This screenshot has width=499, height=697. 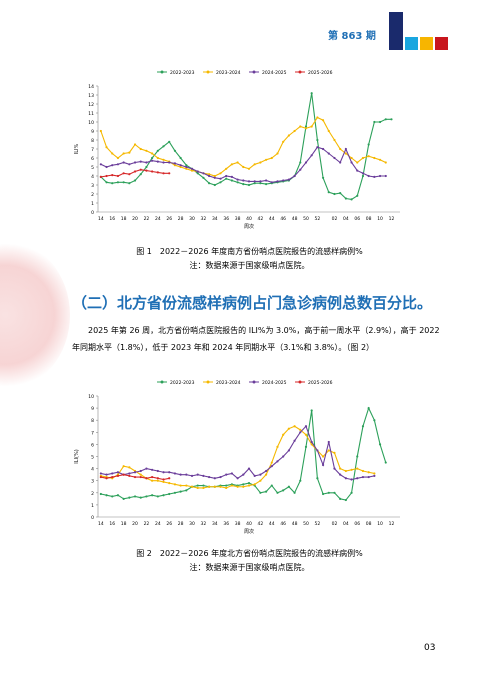 I want to click on x-tick-label: 10, so click(x=380, y=219).